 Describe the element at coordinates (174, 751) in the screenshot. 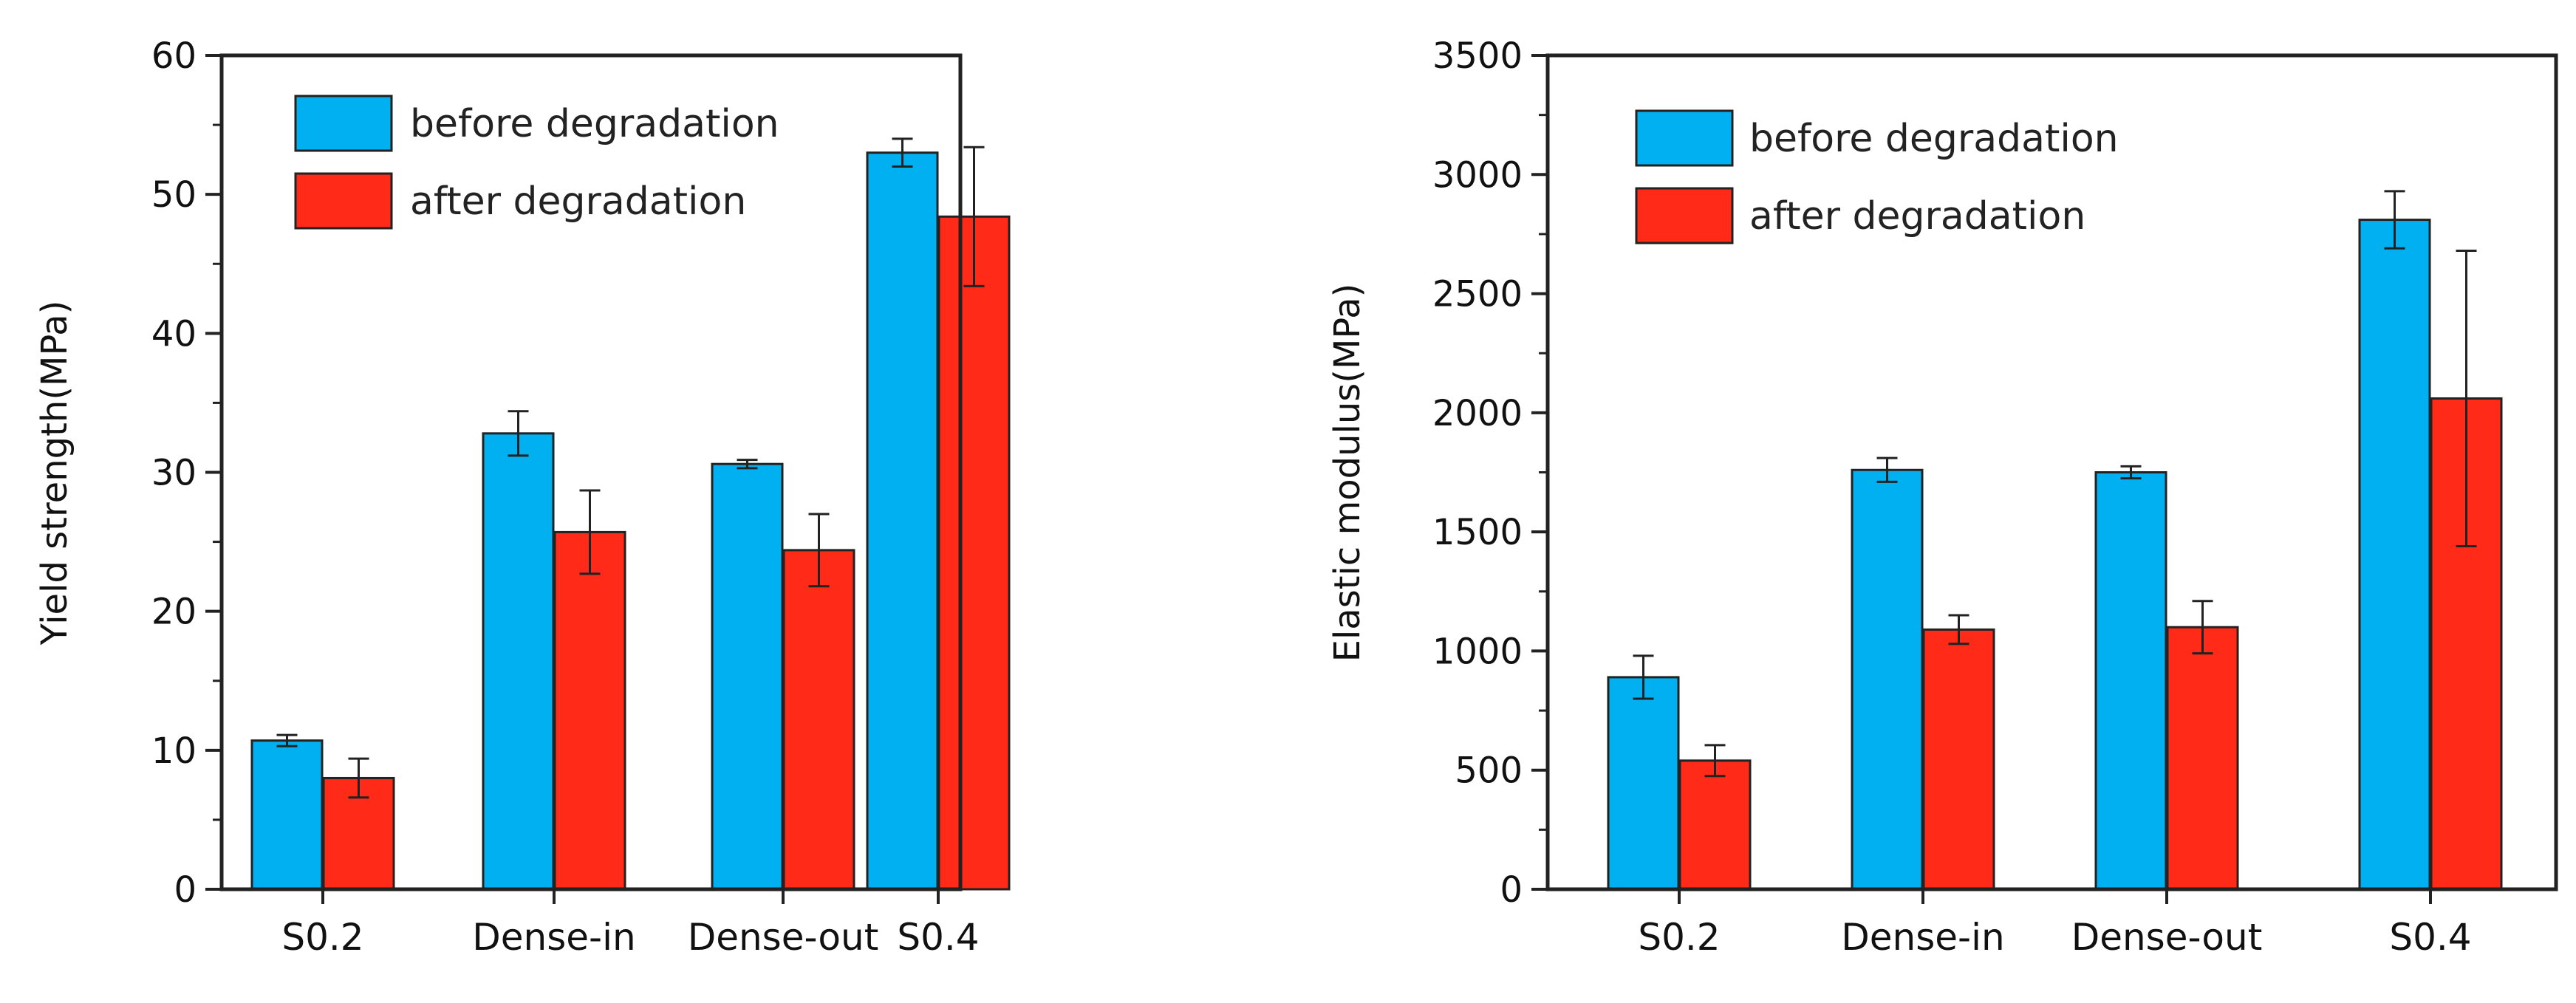

I see `y-tick-label: 10` at that location.